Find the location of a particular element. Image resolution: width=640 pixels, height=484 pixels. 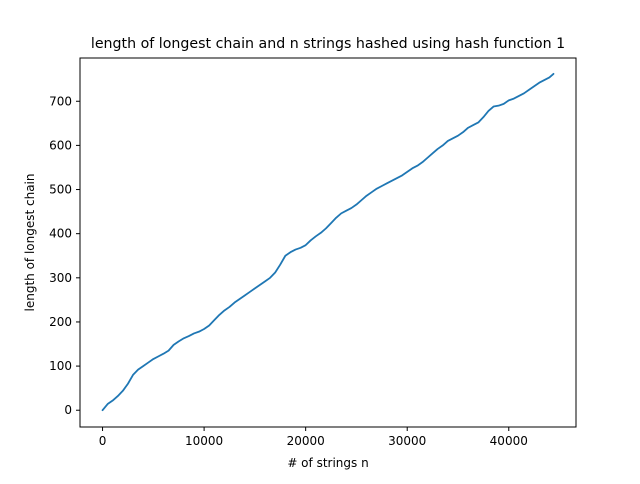

x-tick-label: 30000 is located at coordinates (407, 441).